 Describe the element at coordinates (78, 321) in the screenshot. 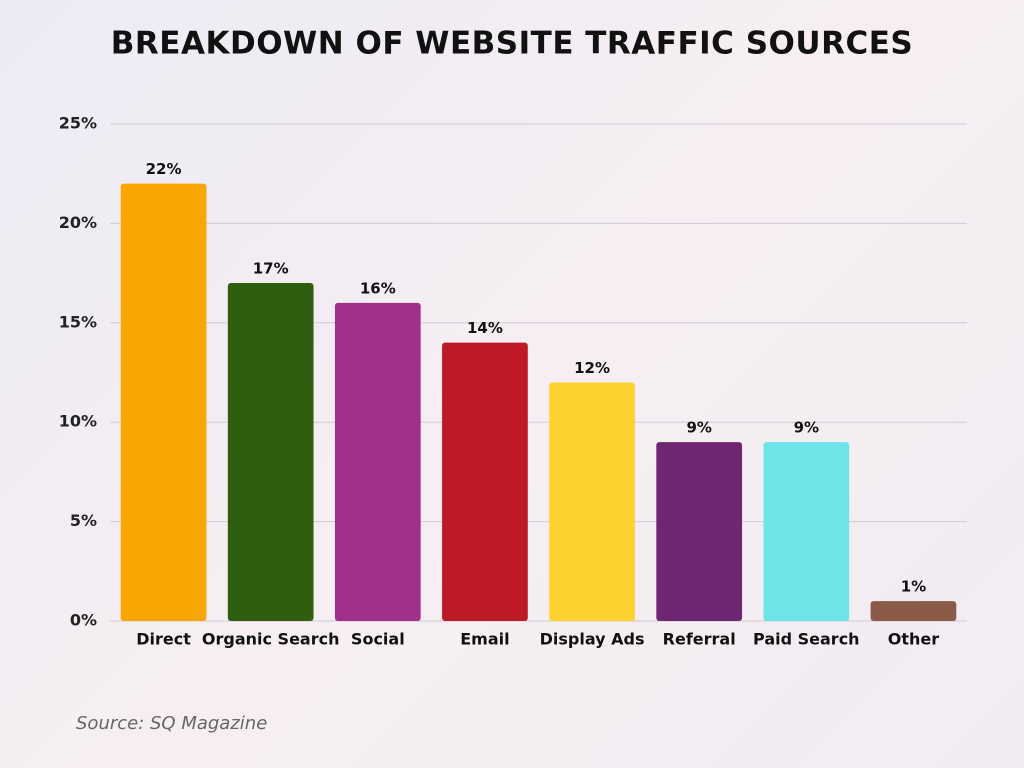

I see `y-tick-label: 15%` at that location.